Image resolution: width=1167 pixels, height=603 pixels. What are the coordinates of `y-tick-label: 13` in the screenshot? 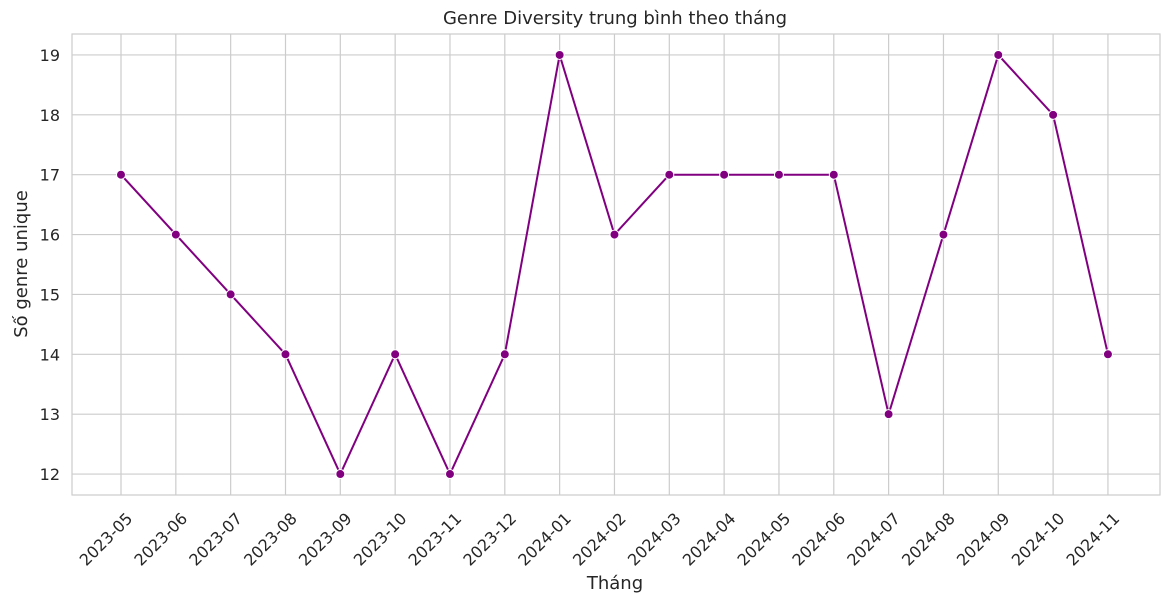 It's located at (50, 414).